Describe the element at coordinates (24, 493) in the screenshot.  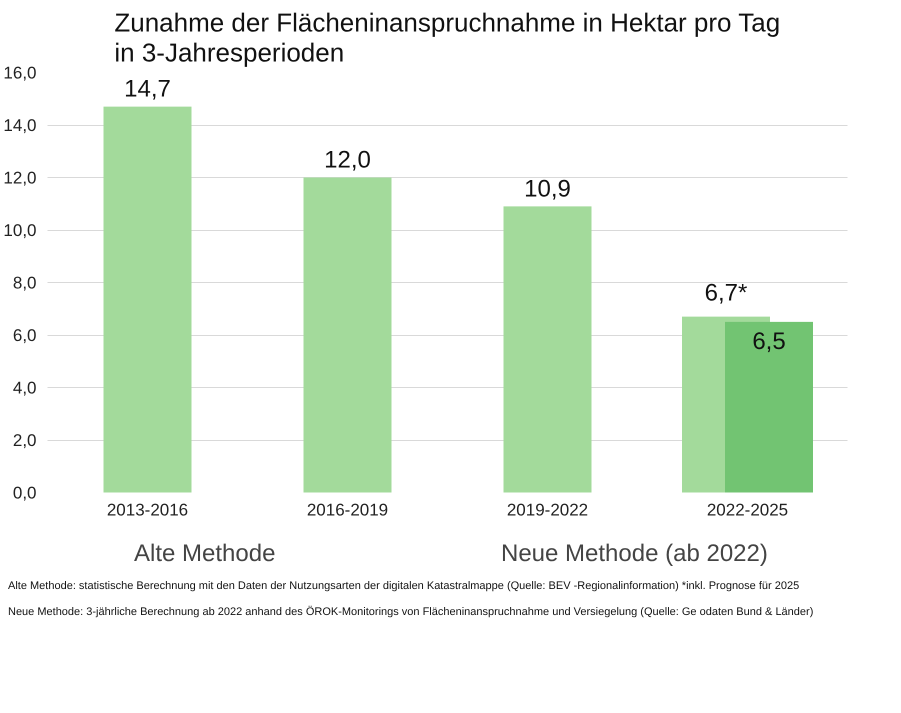
I see `y-tick-label: 0,0` at that location.